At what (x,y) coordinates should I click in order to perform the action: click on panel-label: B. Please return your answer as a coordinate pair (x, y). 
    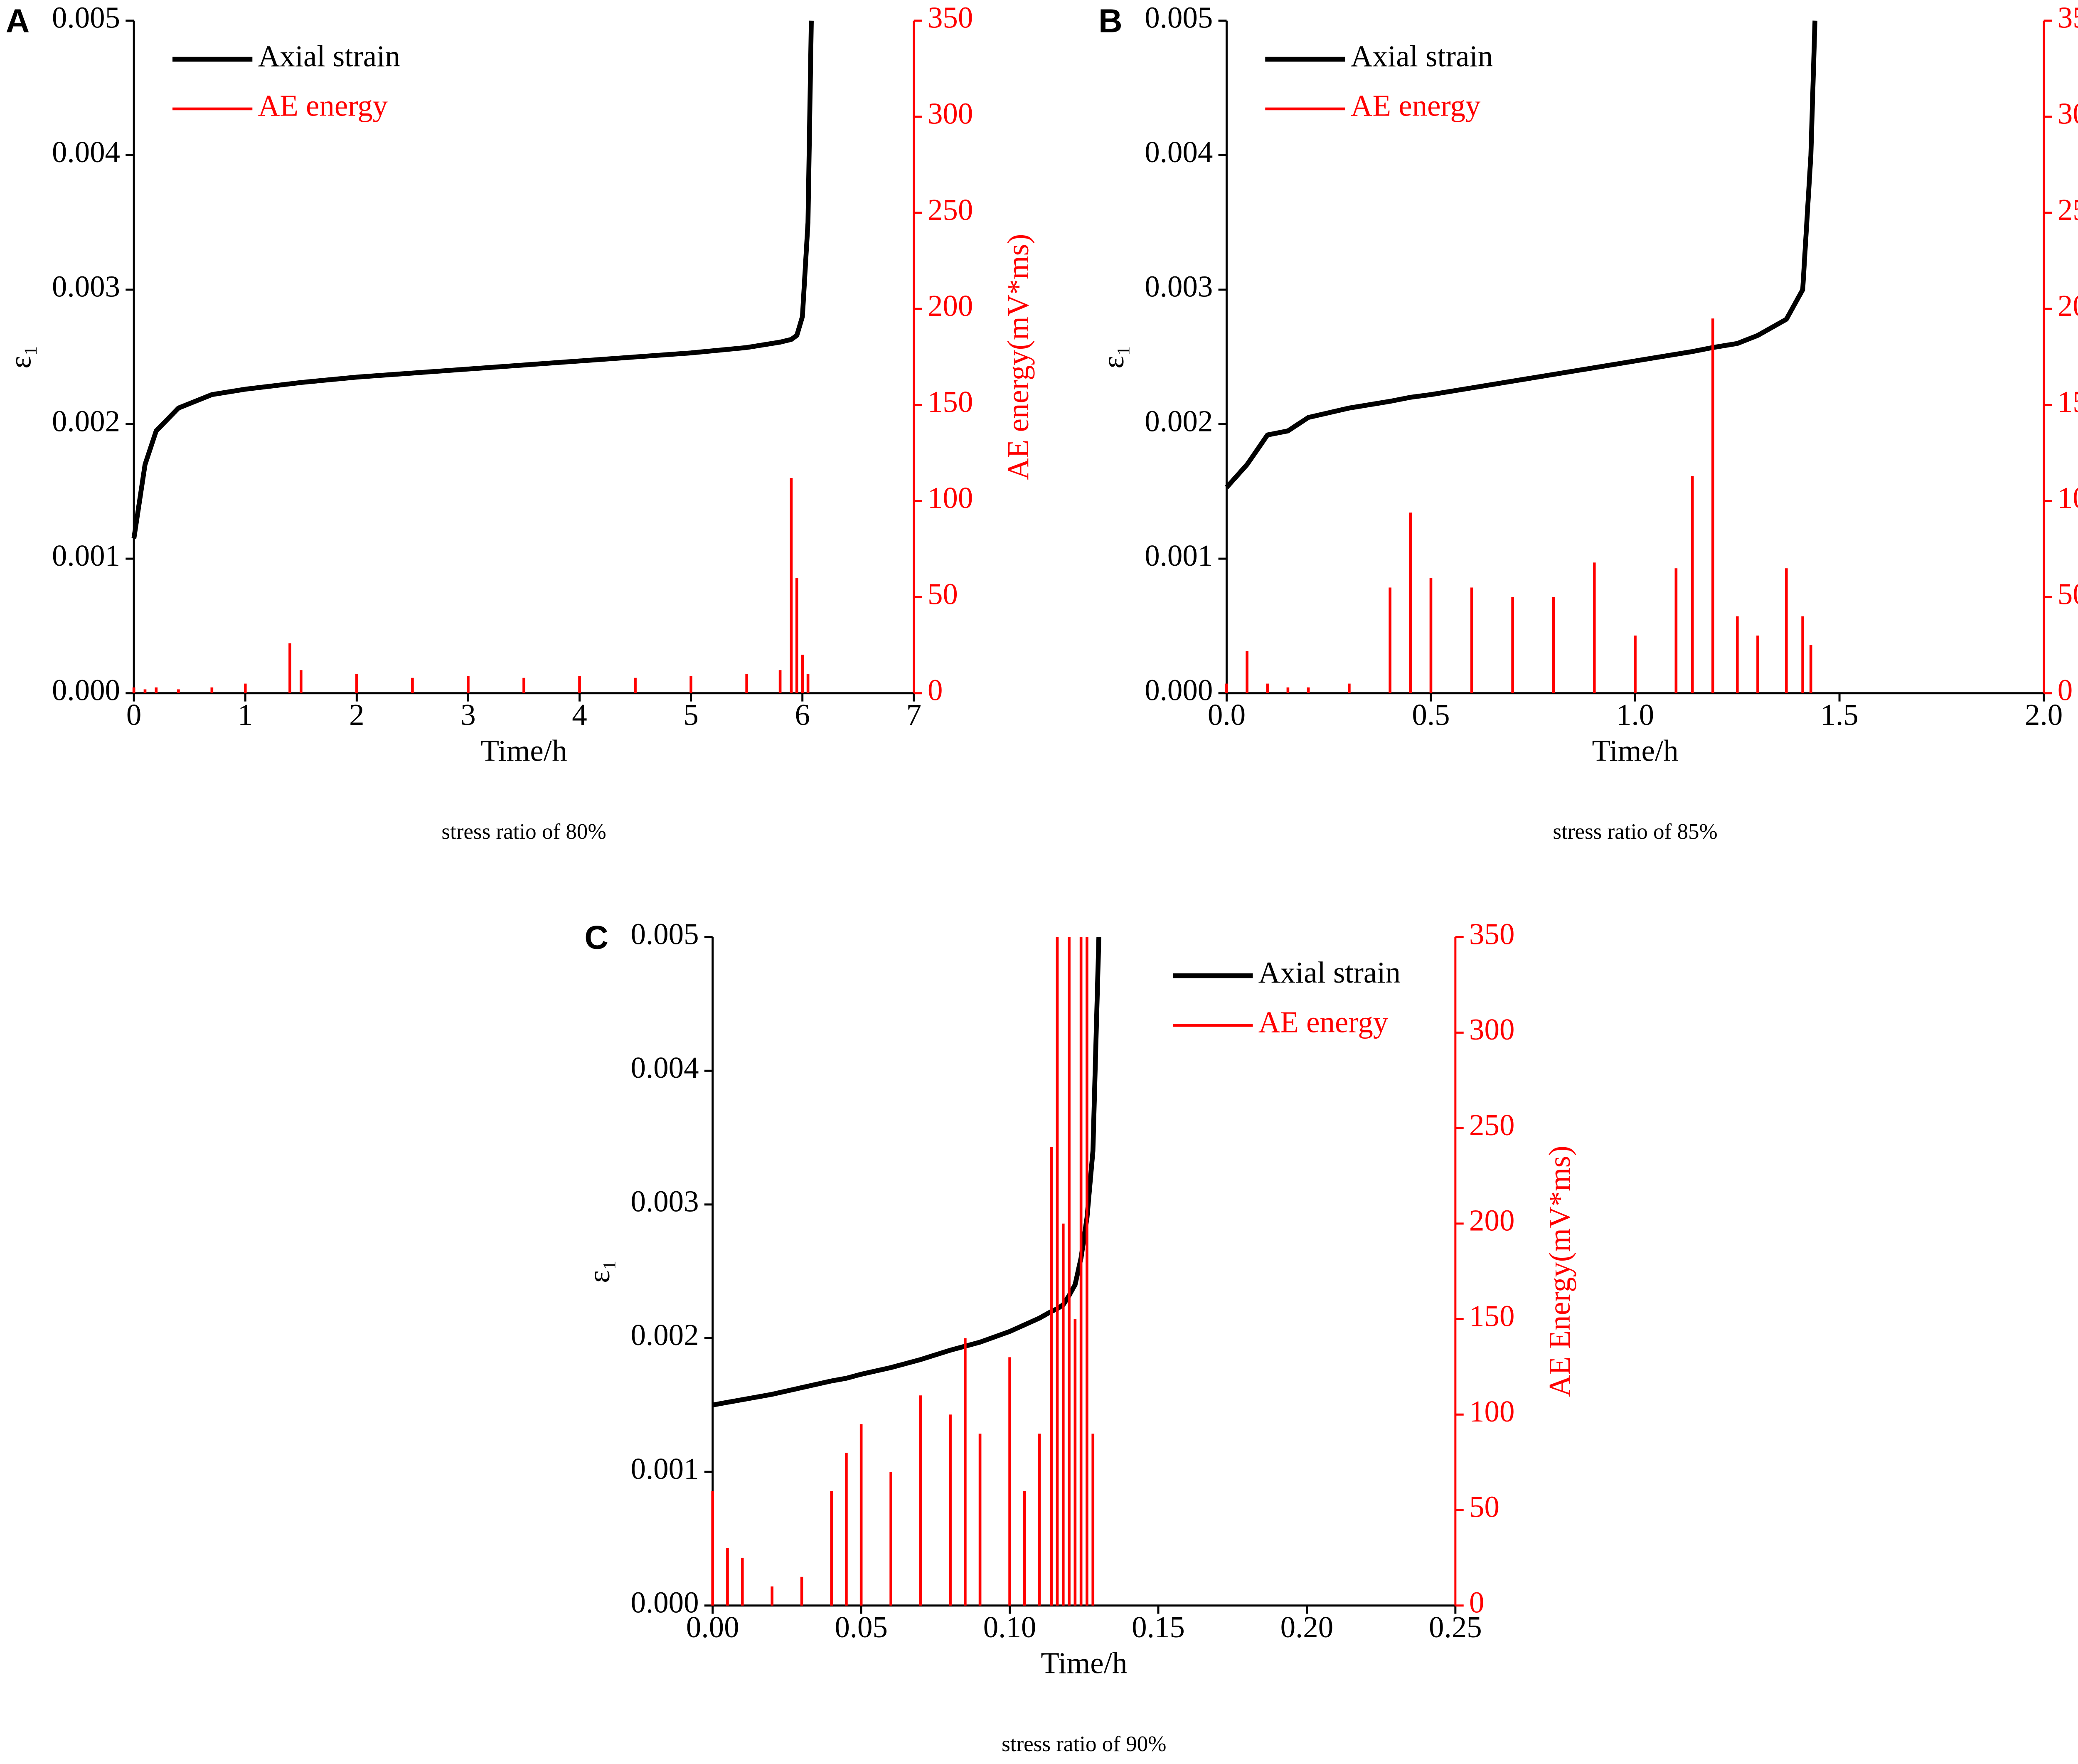
    Looking at the image, I should click on (1110, 20).